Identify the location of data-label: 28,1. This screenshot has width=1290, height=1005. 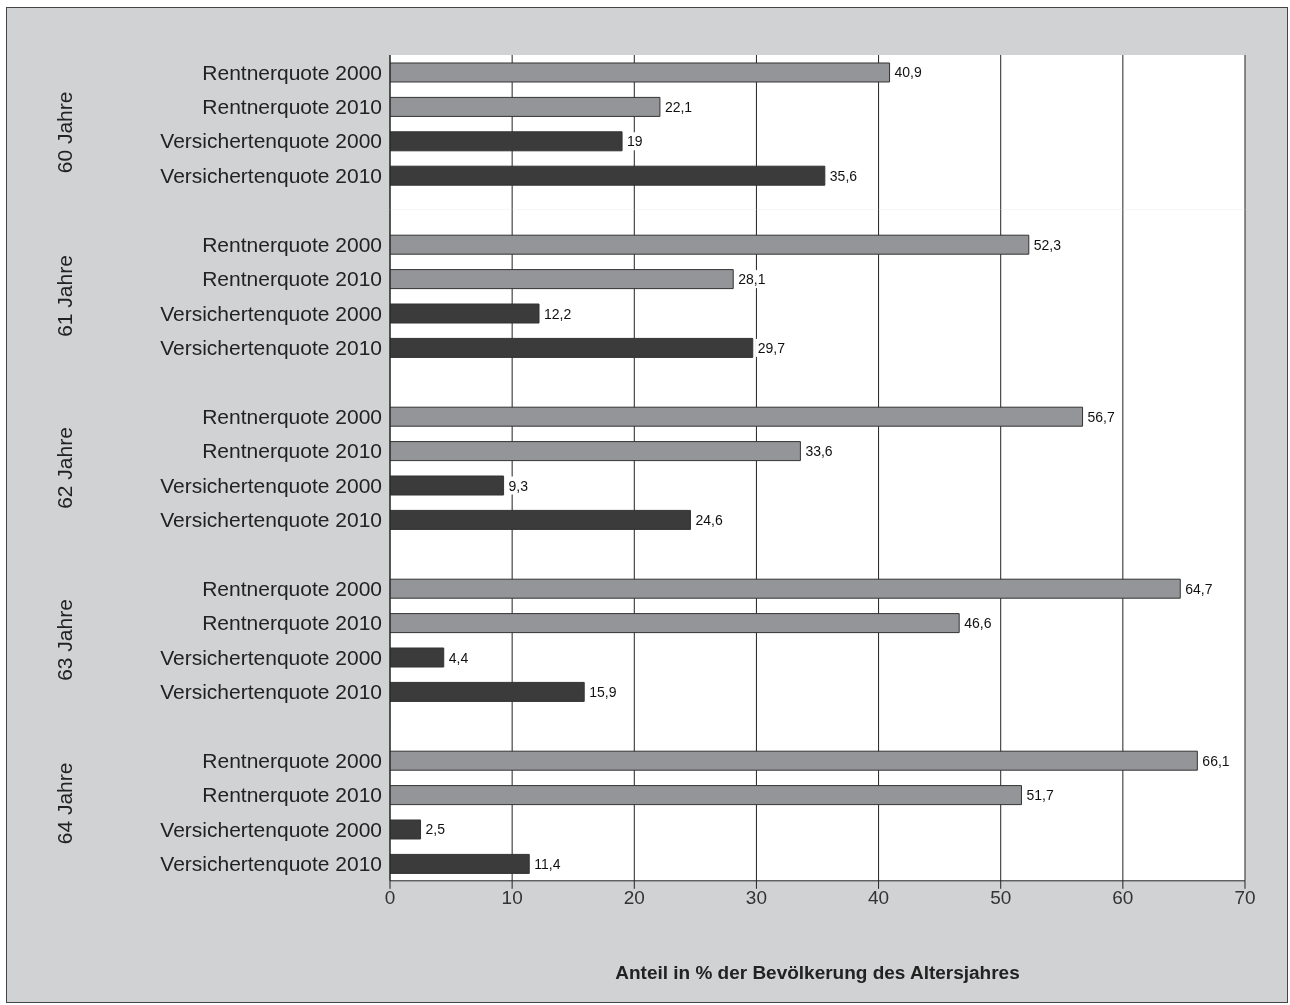
(752, 278).